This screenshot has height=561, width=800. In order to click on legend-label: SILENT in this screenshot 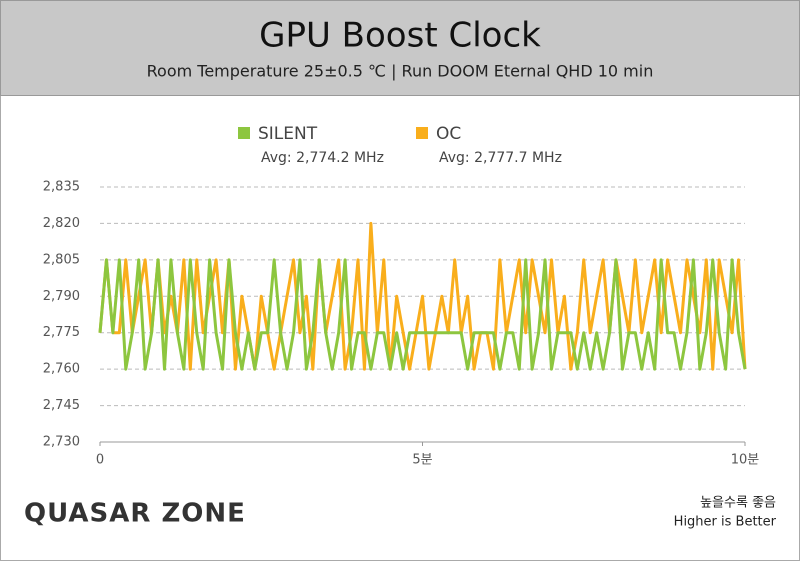, I will do `click(288, 134)`.